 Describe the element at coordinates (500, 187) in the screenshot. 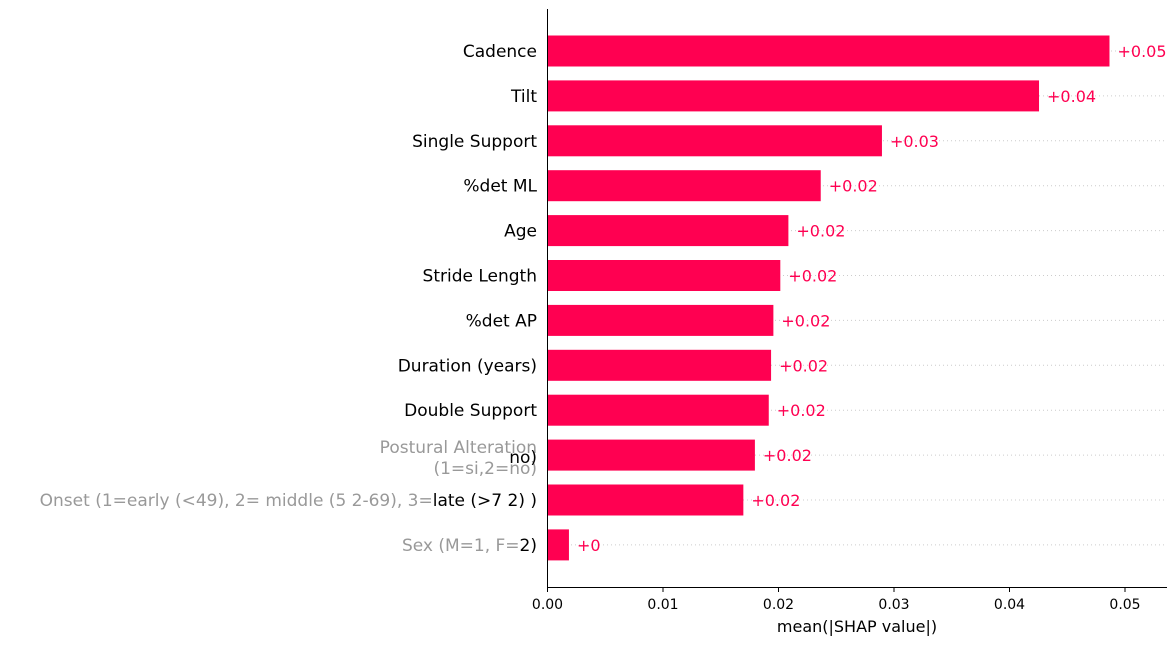

I see `feature-label-3: %det ML` at that location.